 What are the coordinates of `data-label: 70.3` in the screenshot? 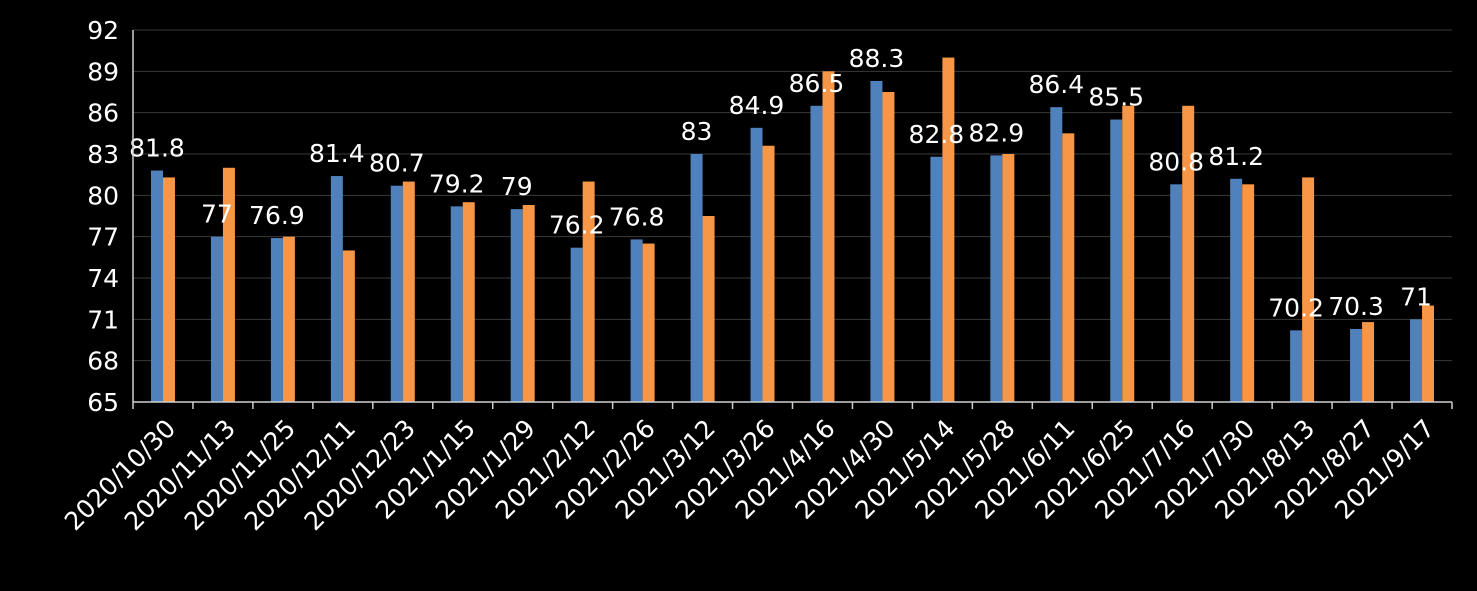 It's located at (1356, 306).